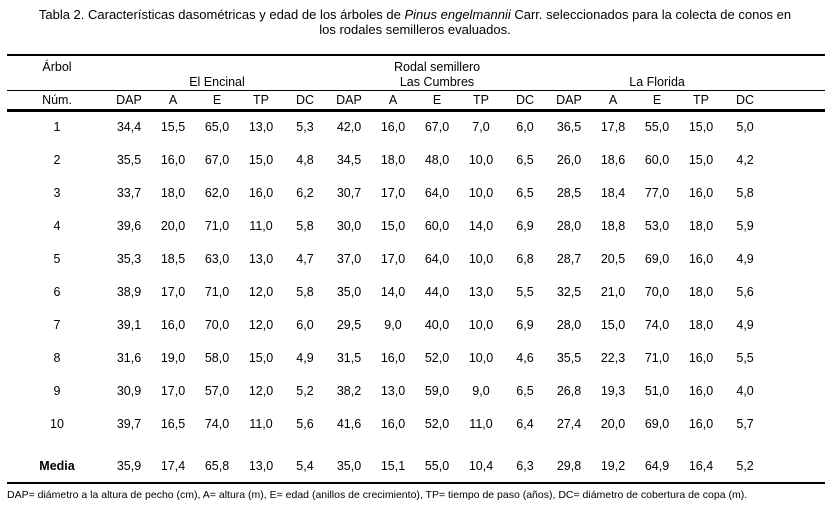  Describe the element at coordinates (57, 466) in the screenshot. I see `media-label-cell: Media` at that location.